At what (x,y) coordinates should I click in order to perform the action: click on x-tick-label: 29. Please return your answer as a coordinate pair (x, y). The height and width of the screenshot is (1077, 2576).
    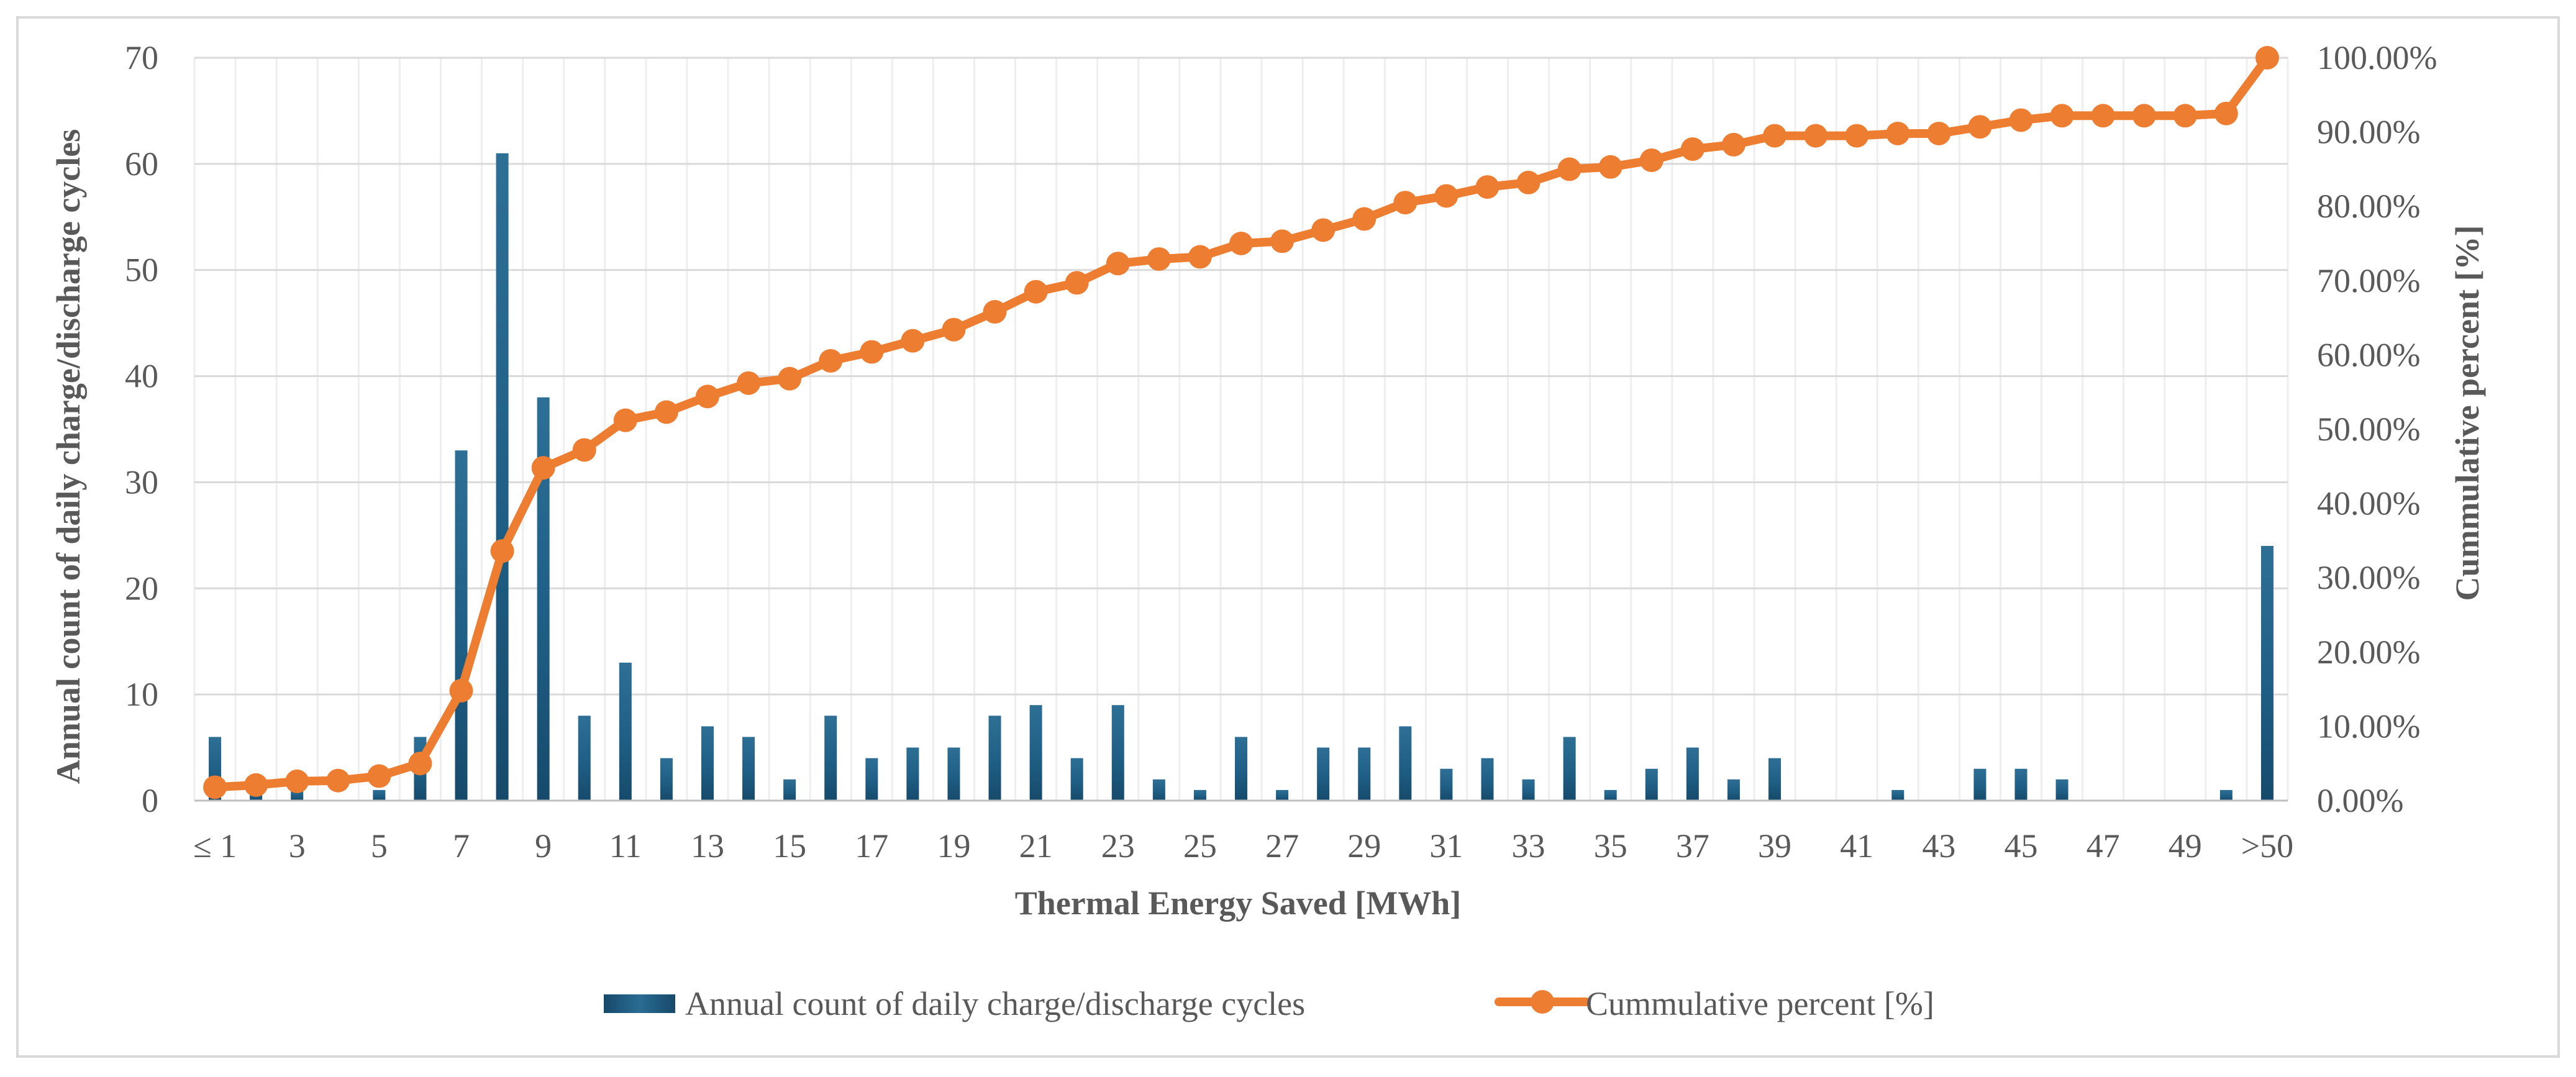
    Looking at the image, I should click on (1364, 846).